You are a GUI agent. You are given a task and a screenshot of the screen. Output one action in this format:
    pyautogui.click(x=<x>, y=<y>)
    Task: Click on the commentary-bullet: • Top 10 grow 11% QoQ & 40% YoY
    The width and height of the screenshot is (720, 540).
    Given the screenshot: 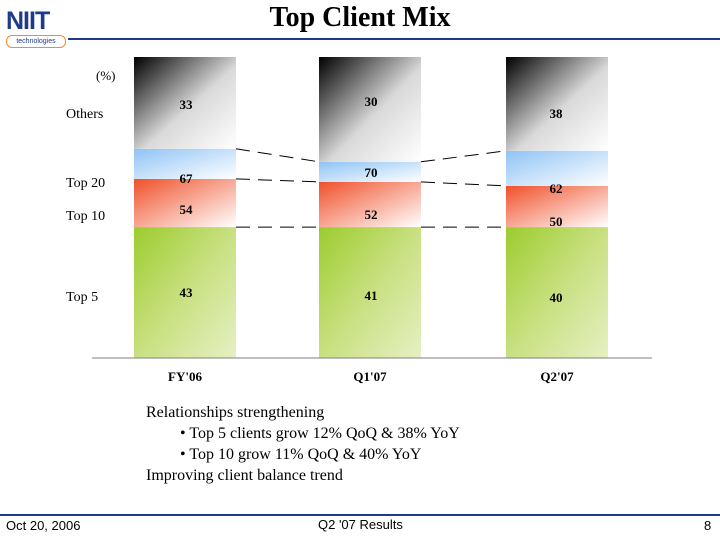 What is the action you would take?
    pyautogui.click(x=301, y=454)
    